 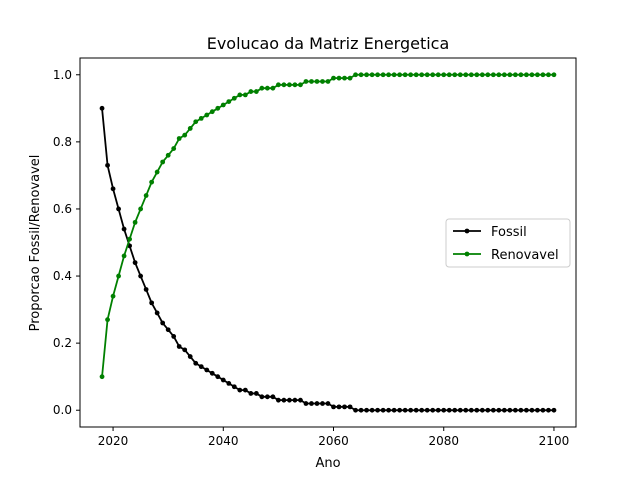 I want to click on y-tick-label: 0.2, so click(x=62, y=343).